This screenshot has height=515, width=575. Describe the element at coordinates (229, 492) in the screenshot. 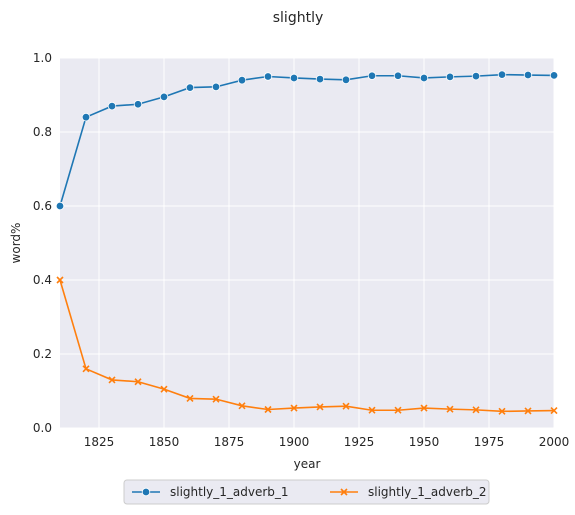

I see `legend-label: slightly_1_adverb_1` at that location.